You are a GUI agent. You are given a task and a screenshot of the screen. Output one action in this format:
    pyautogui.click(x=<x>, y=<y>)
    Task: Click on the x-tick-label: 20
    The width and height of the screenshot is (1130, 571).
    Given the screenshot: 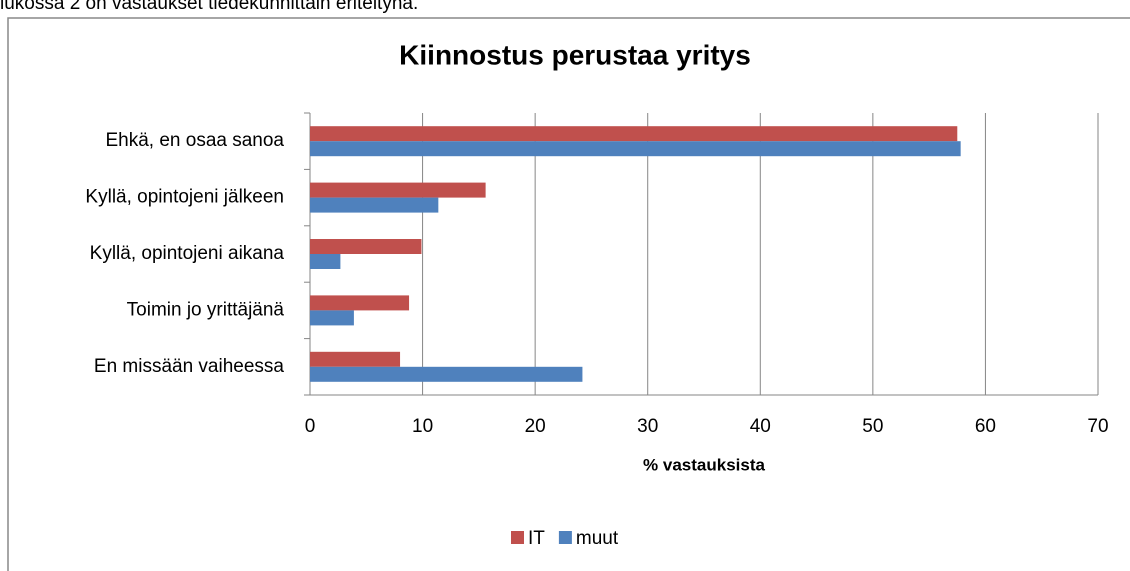 What is the action you would take?
    pyautogui.click(x=535, y=426)
    